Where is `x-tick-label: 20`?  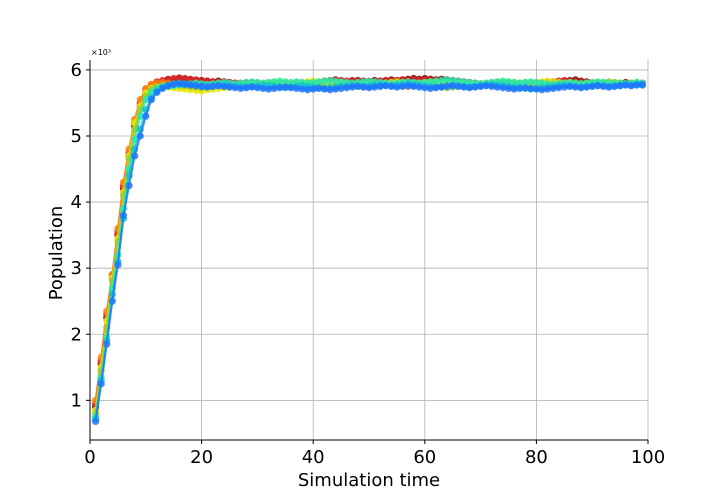
x-tick-label: 20 is located at coordinates (201, 457).